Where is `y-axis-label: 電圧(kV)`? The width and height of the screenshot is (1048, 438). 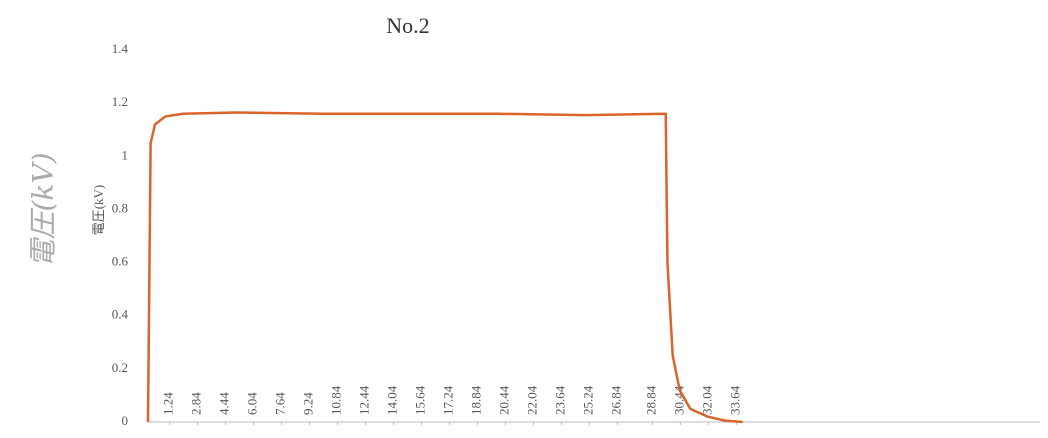
y-axis-label: 電圧(kV) is located at coordinates (98, 210).